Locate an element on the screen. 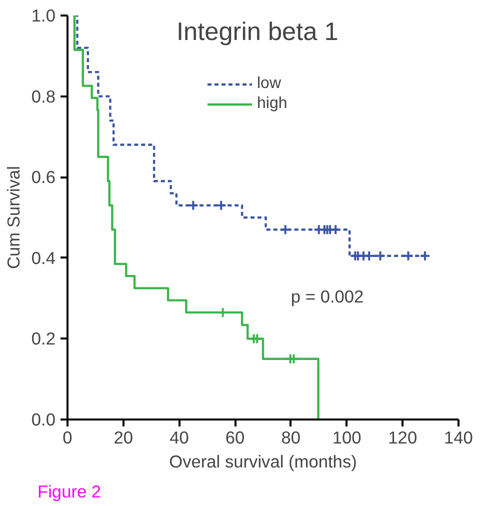 The image size is (483, 506). x-axis-title: Overal survival (months) is located at coordinates (263, 462).